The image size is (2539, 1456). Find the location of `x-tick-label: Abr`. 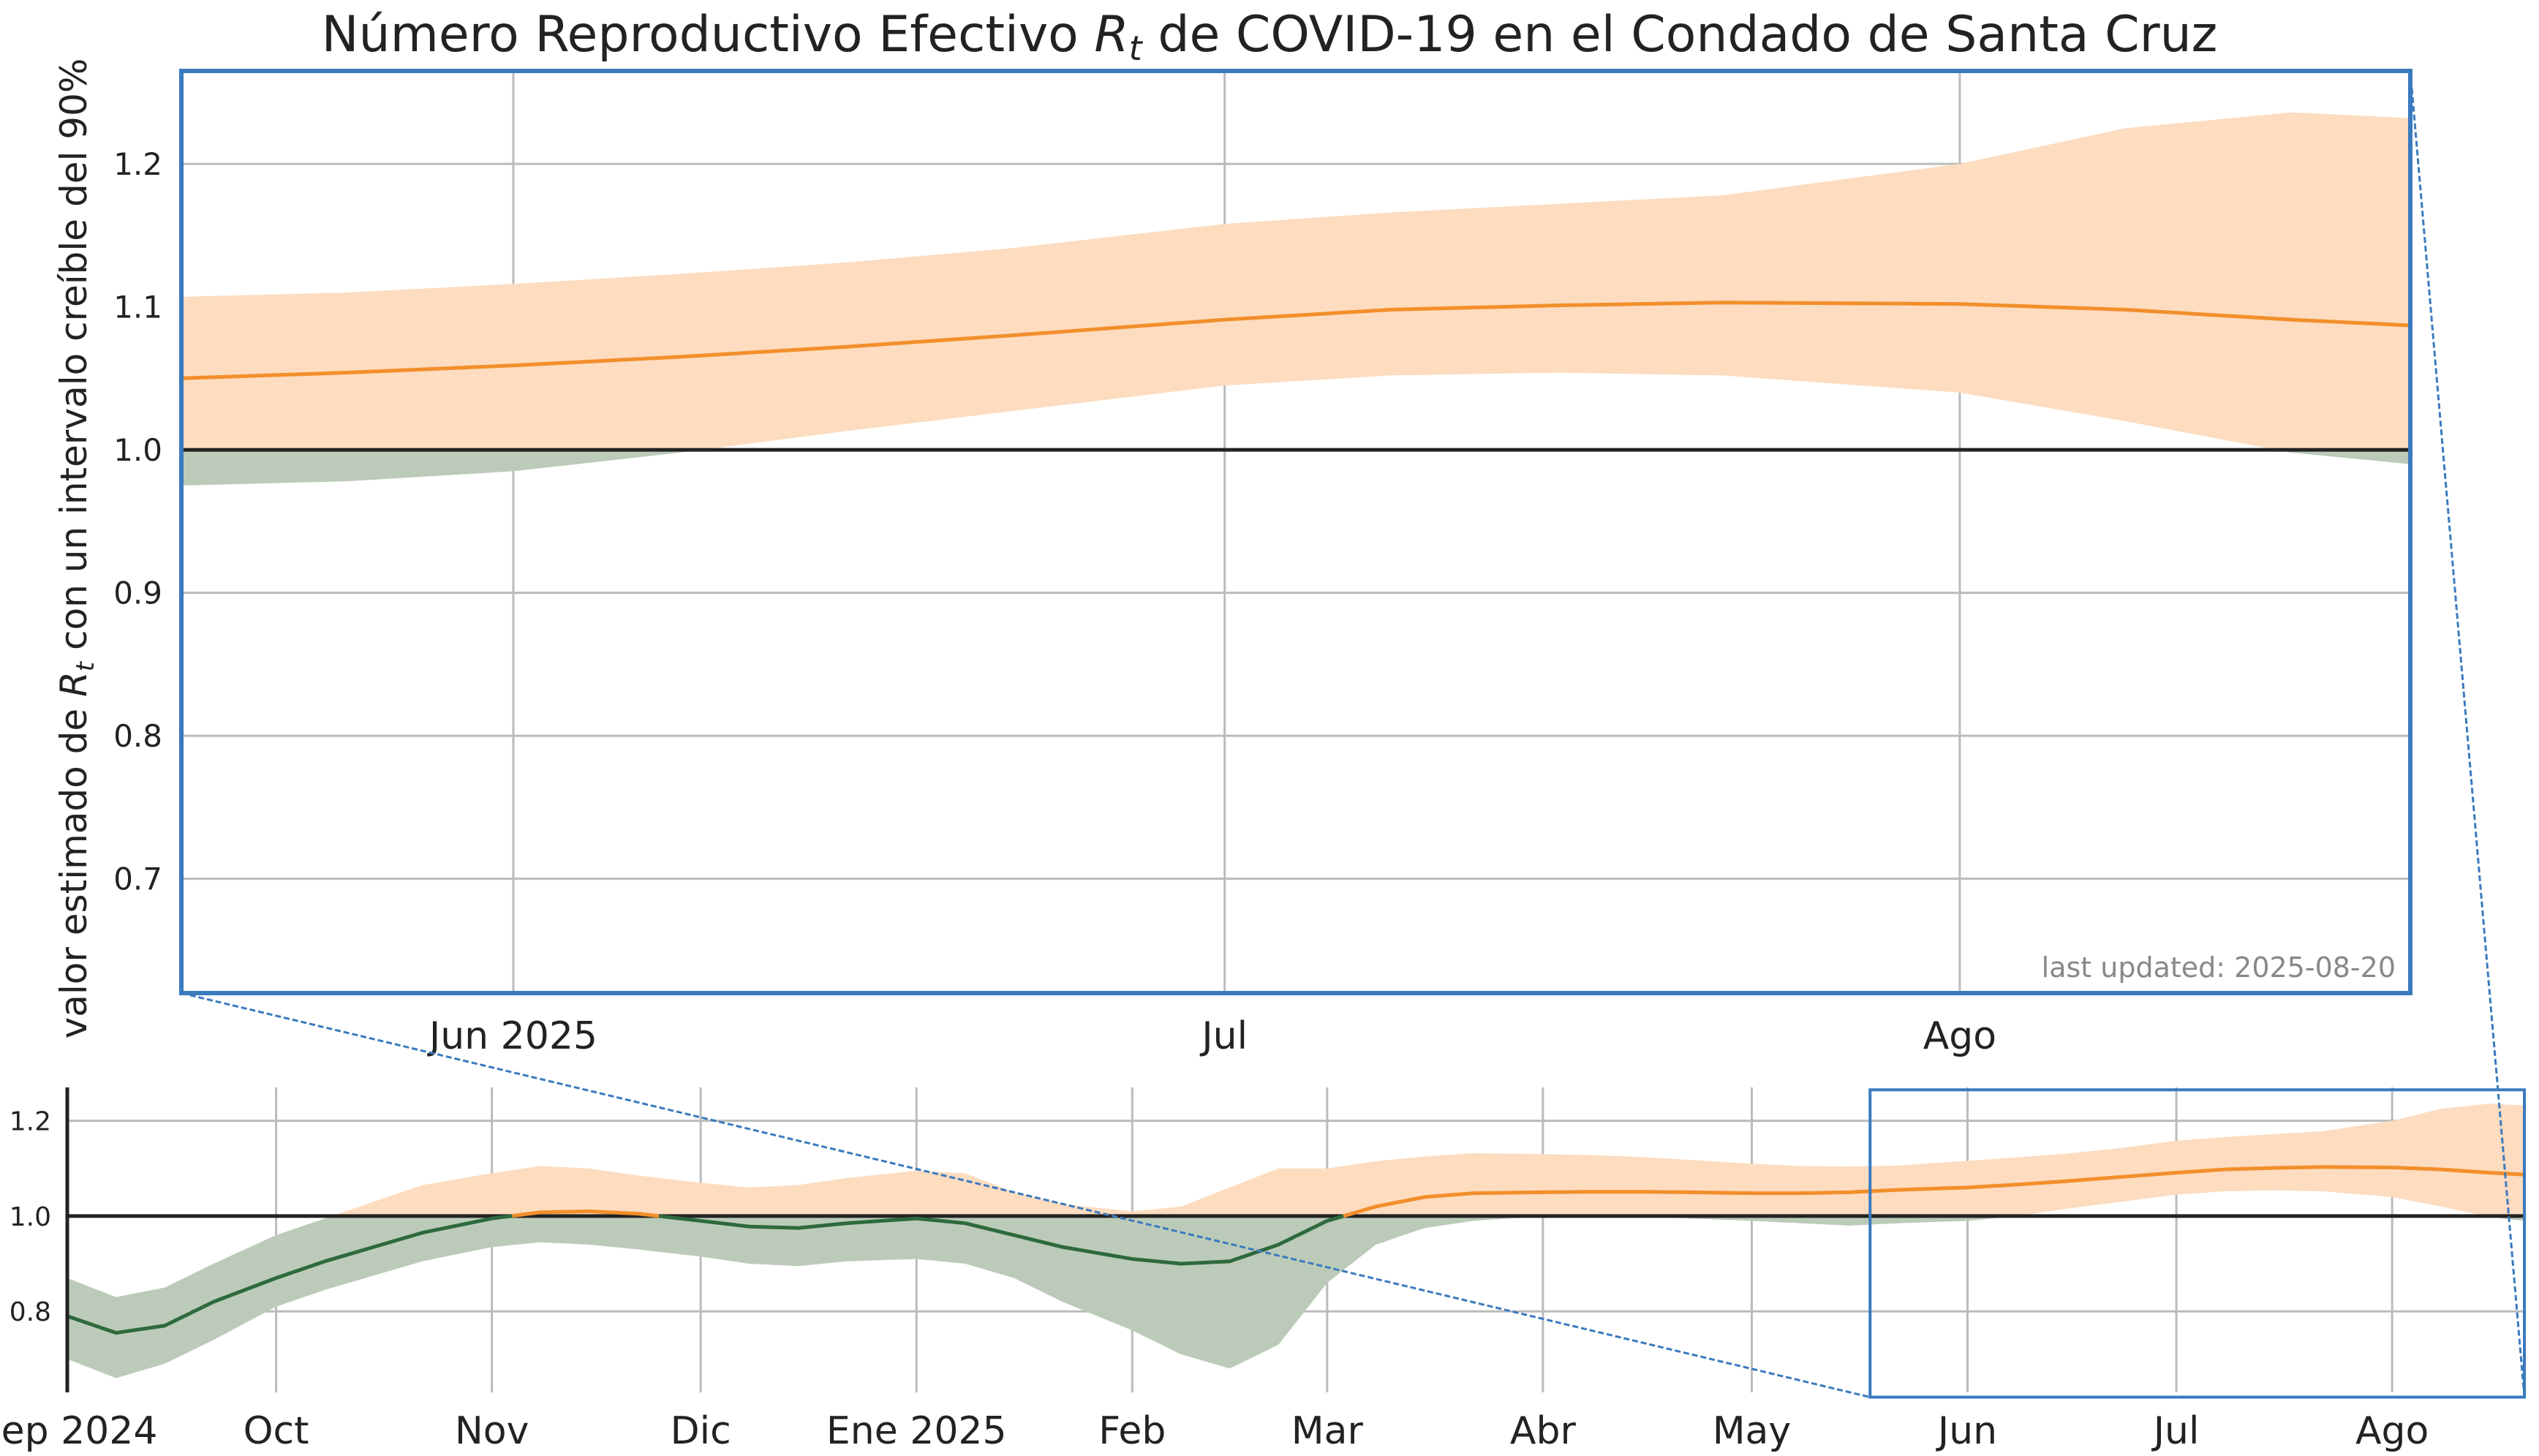

x-tick-label: Abr is located at coordinates (1543, 1431).